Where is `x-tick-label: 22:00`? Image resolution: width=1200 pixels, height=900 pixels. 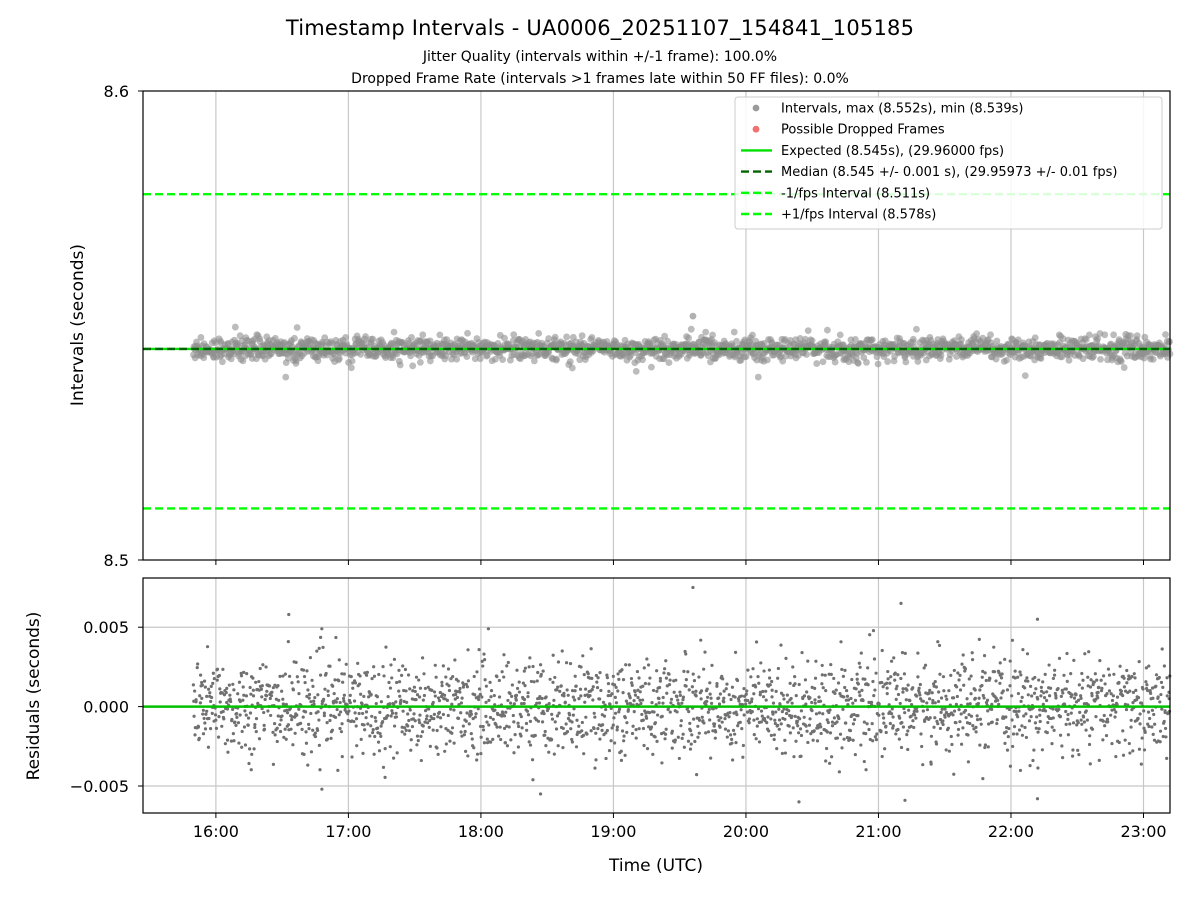
x-tick-label: 22:00 is located at coordinates (1011, 831).